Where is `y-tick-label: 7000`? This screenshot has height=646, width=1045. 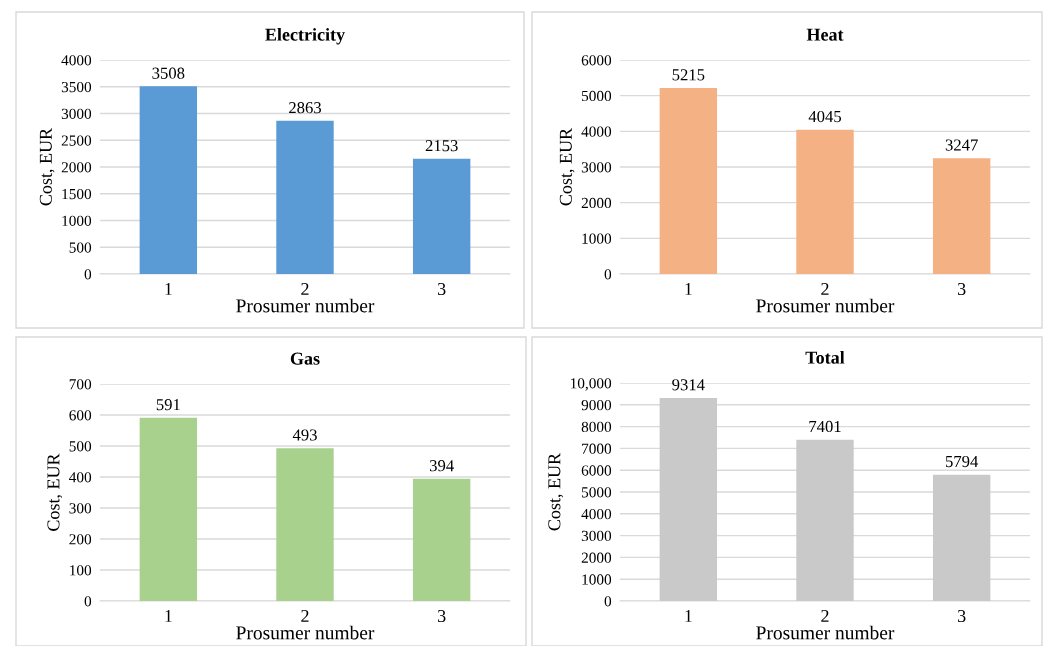
y-tick-label: 7000 is located at coordinates (597, 448).